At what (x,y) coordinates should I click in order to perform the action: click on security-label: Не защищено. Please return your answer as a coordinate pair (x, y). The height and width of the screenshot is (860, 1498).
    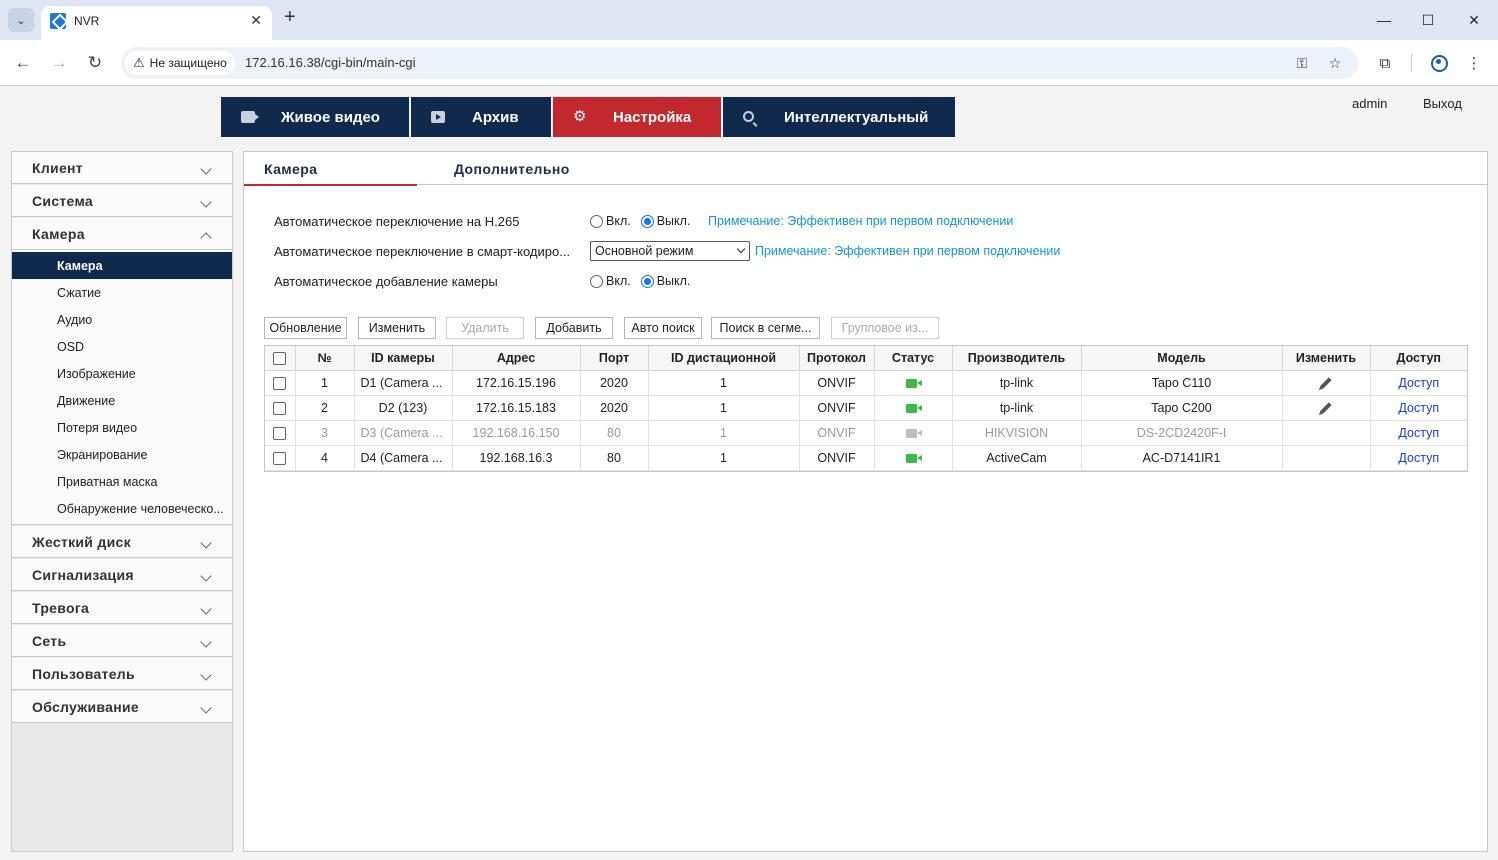
    Looking at the image, I should click on (188, 63).